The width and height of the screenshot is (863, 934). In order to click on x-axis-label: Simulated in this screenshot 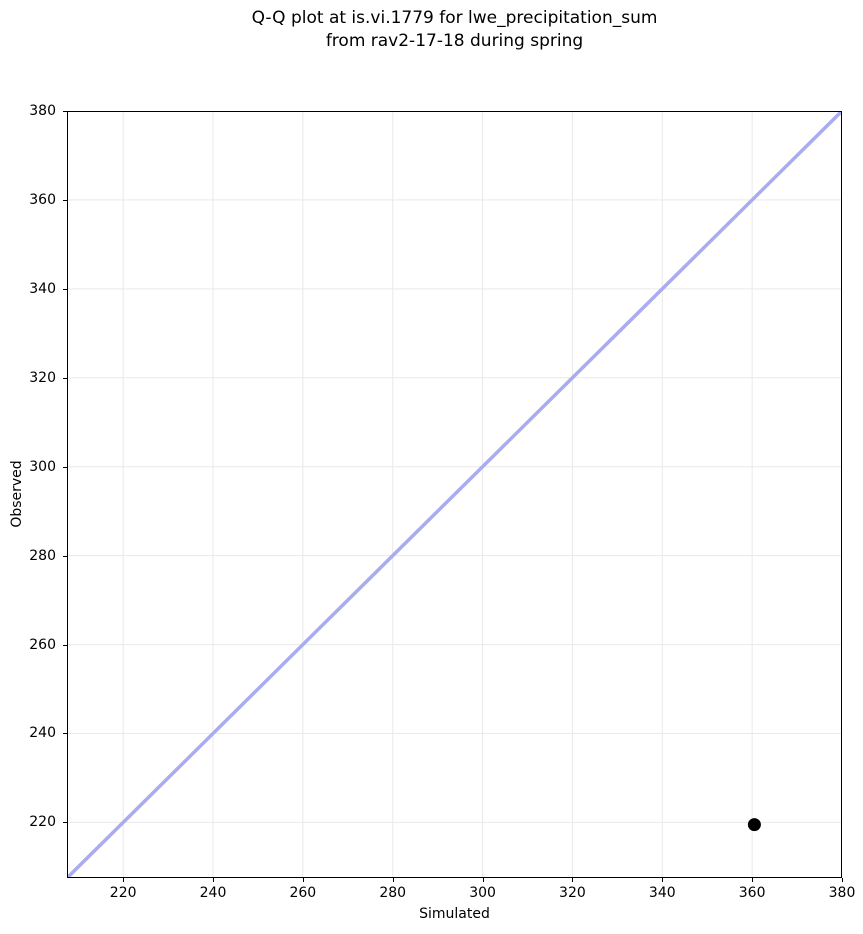, I will do `click(454, 914)`.